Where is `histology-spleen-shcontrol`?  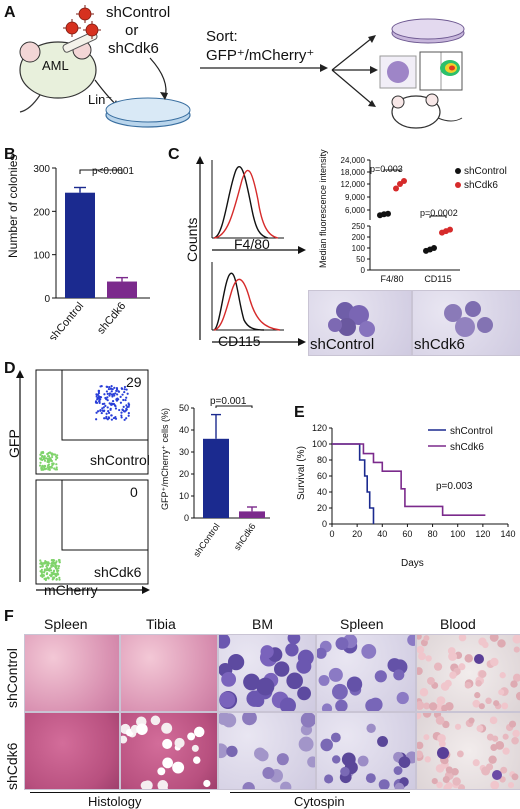 histology-spleen-shcontrol is located at coordinates (72, 673).